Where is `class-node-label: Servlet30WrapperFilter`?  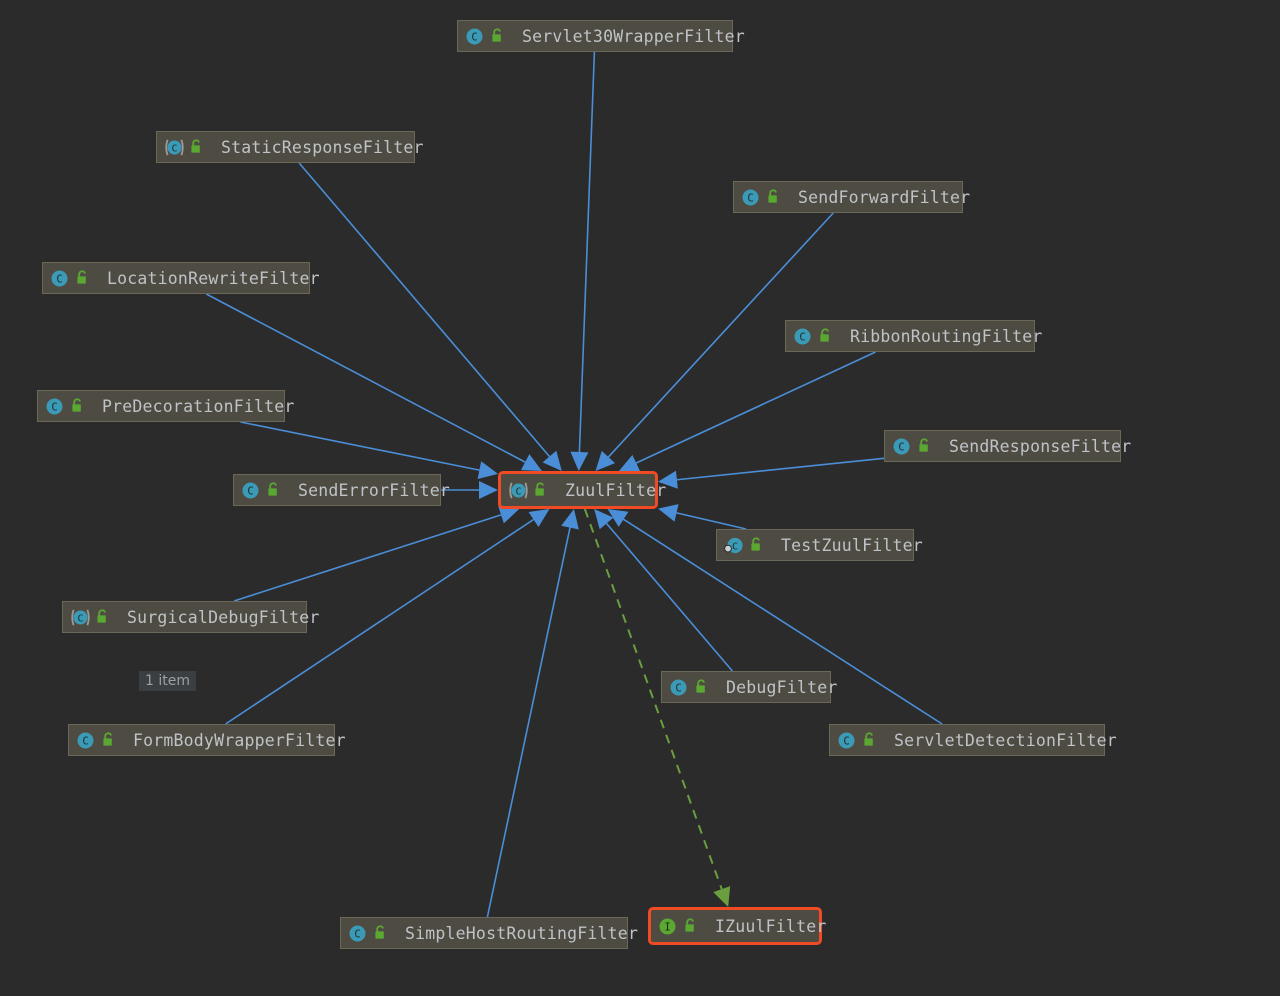
class-node-label: Servlet30WrapperFilter is located at coordinates (633, 36).